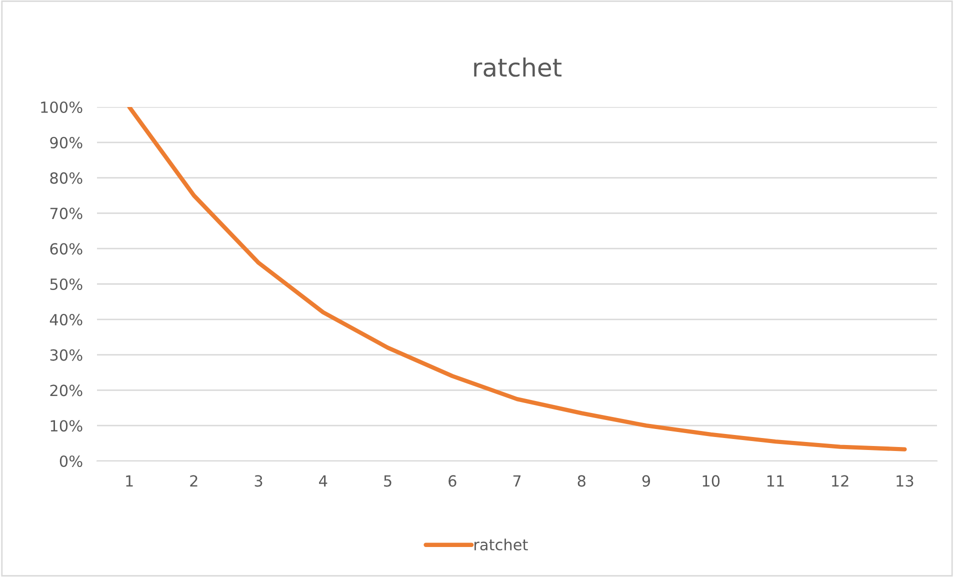  What do you see at coordinates (518, 67) in the screenshot?
I see `chart-title: ratchet` at bounding box center [518, 67].